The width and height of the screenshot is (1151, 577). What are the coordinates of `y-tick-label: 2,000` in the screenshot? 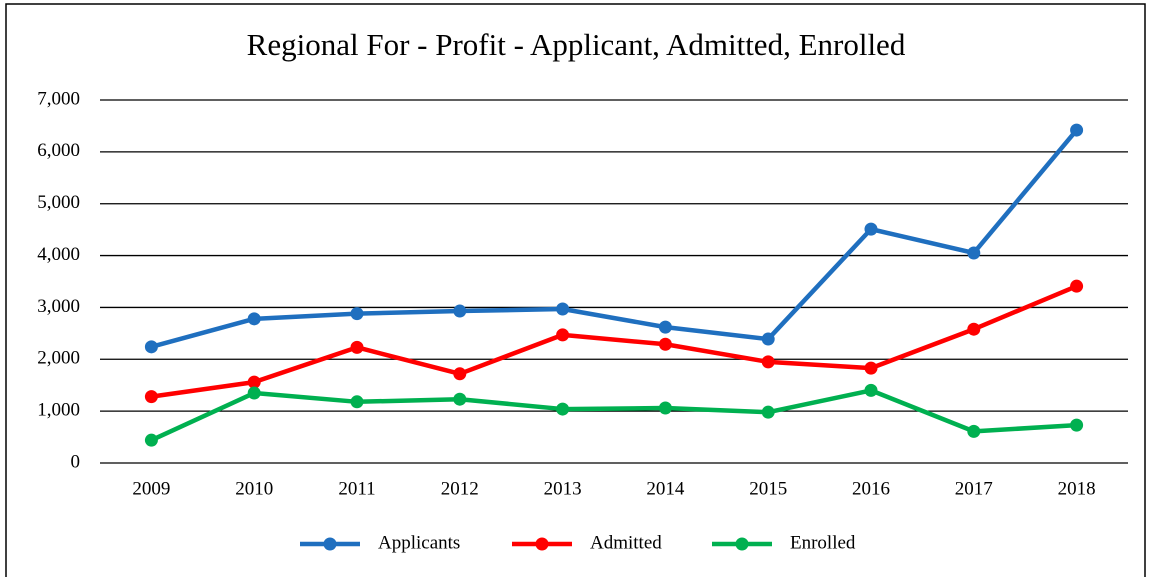 It's located at (58, 358).